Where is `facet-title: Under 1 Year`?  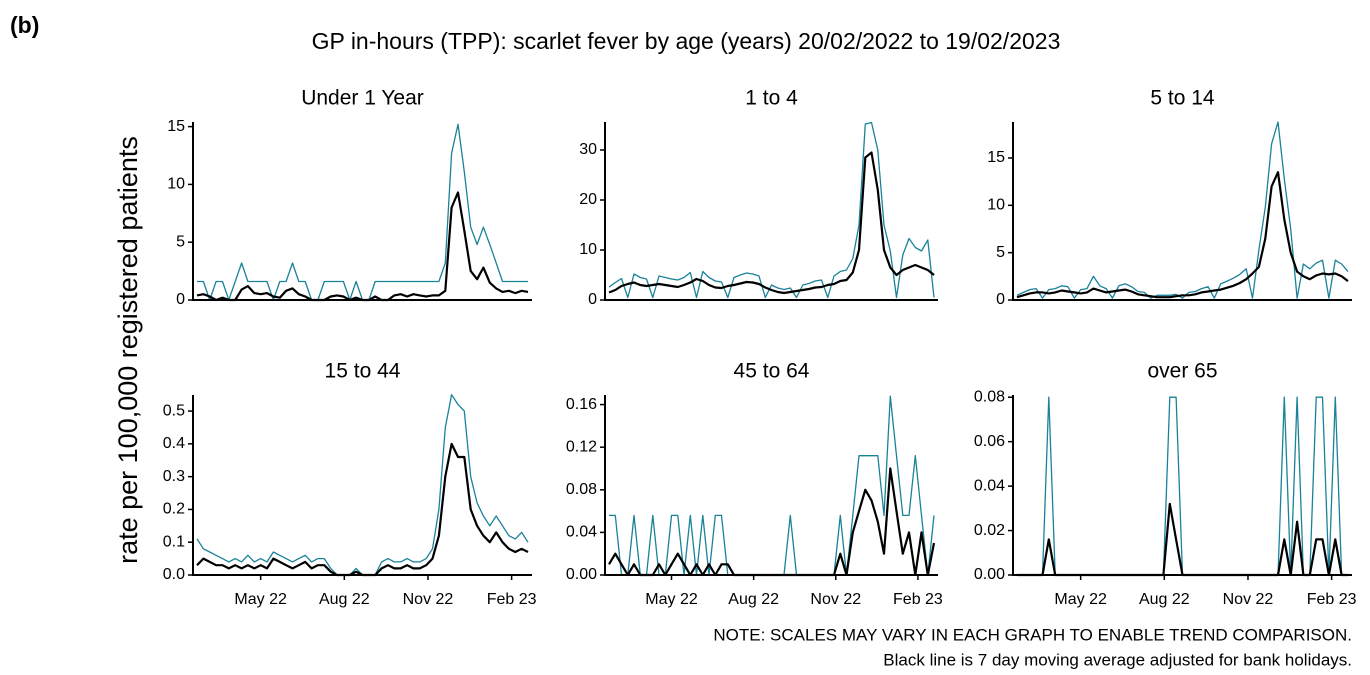 facet-title: Under 1 Year is located at coordinates (362, 98).